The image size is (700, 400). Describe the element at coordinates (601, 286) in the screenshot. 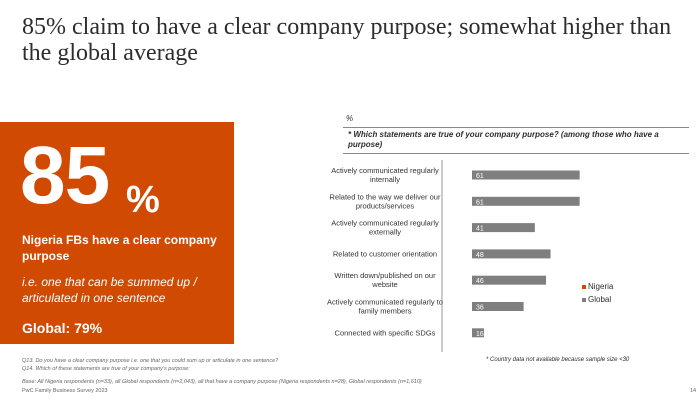

I see `legend-label-nigeria: Nigeria` at that location.